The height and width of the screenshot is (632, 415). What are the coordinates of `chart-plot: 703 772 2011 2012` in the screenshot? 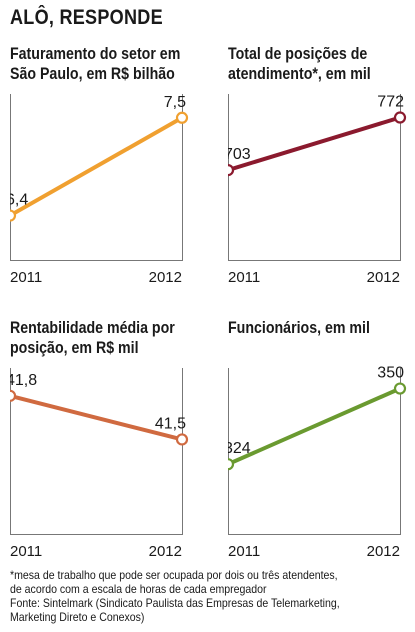 It's located at (317, 190).